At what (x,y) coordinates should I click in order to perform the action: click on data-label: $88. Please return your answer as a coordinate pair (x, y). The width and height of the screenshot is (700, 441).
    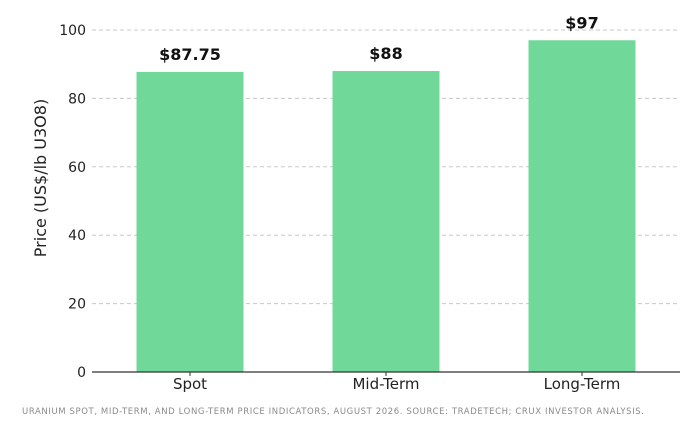
    Looking at the image, I should click on (385, 53).